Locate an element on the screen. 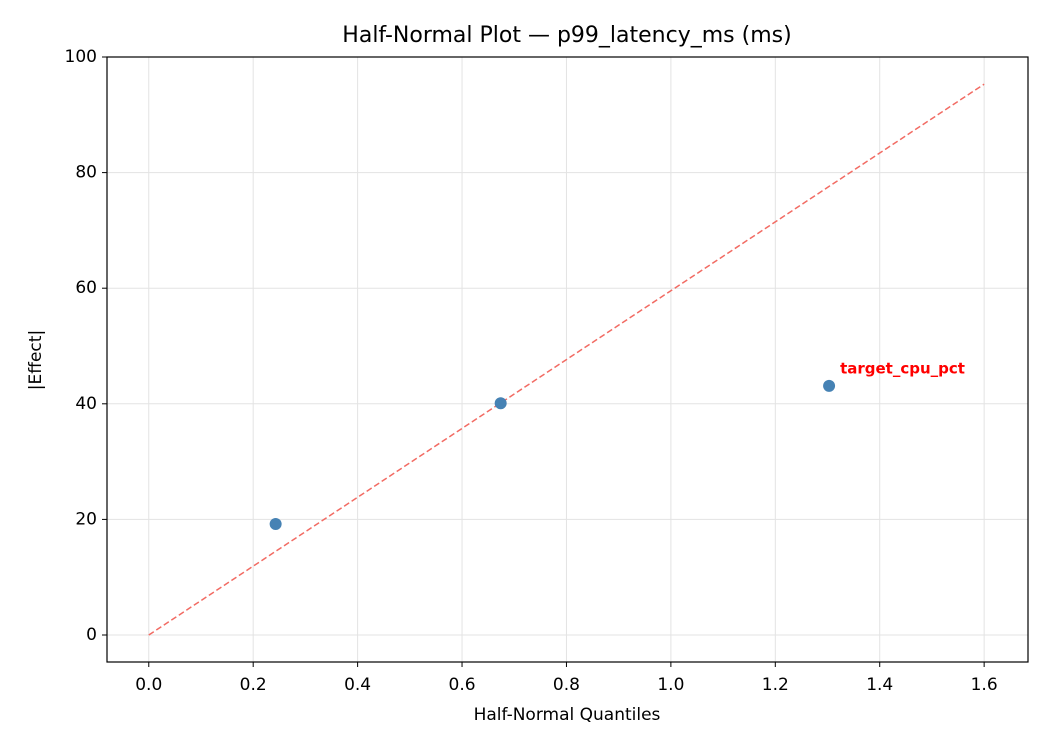  x-tick-label: 0.0 is located at coordinates (148, 685).